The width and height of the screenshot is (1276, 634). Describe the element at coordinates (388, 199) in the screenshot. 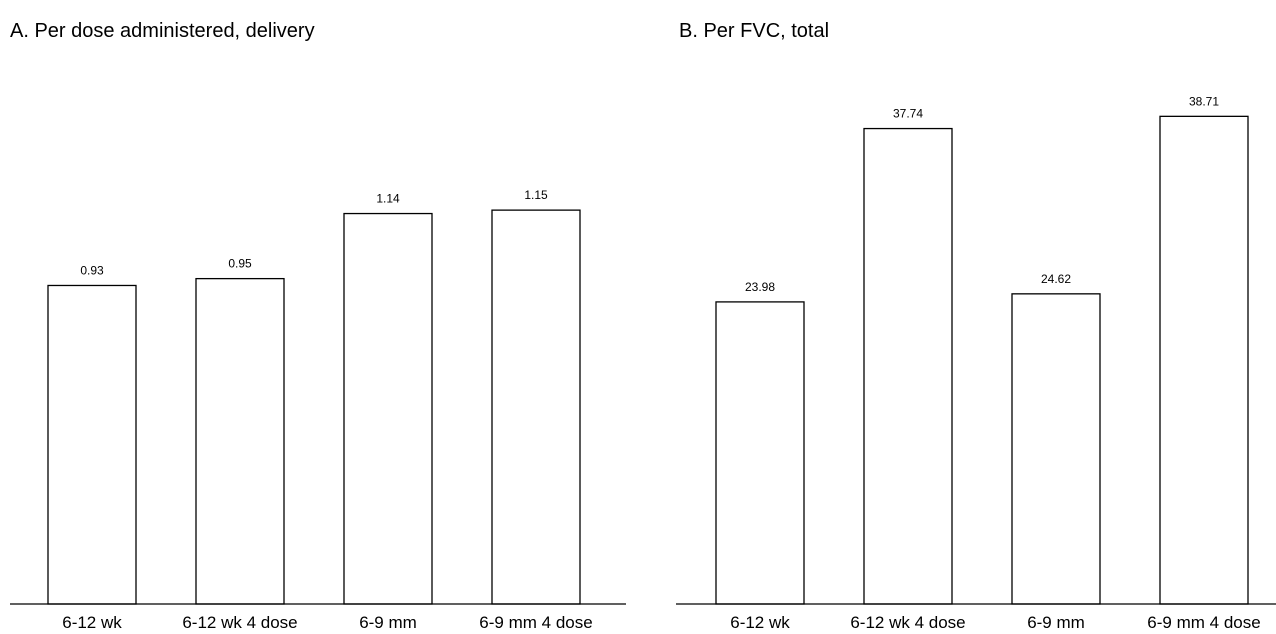

I see `data-label-a-3: 1.14` at that location.